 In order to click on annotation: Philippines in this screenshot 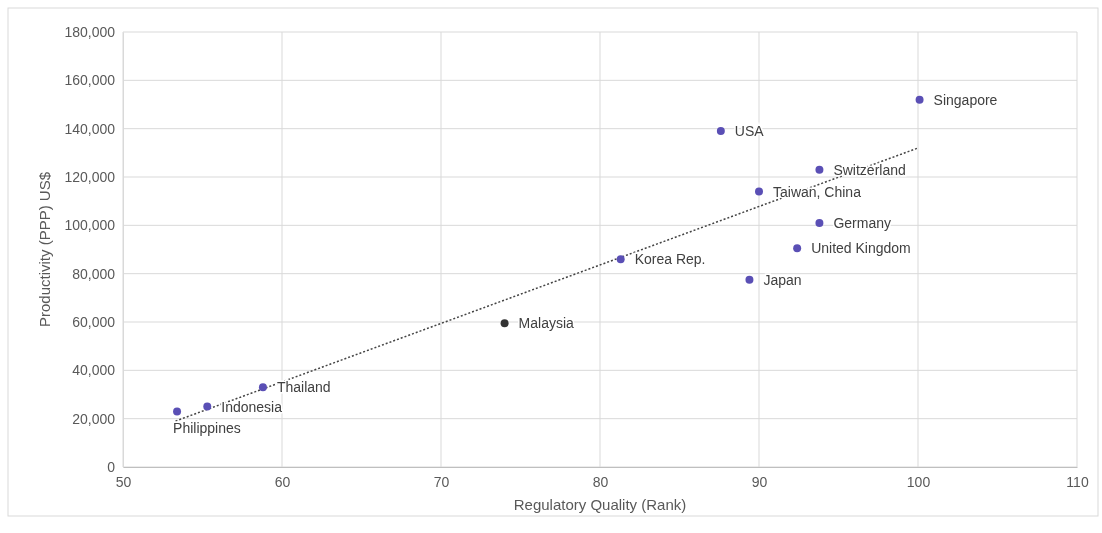, I will do `click(207, 428)`.